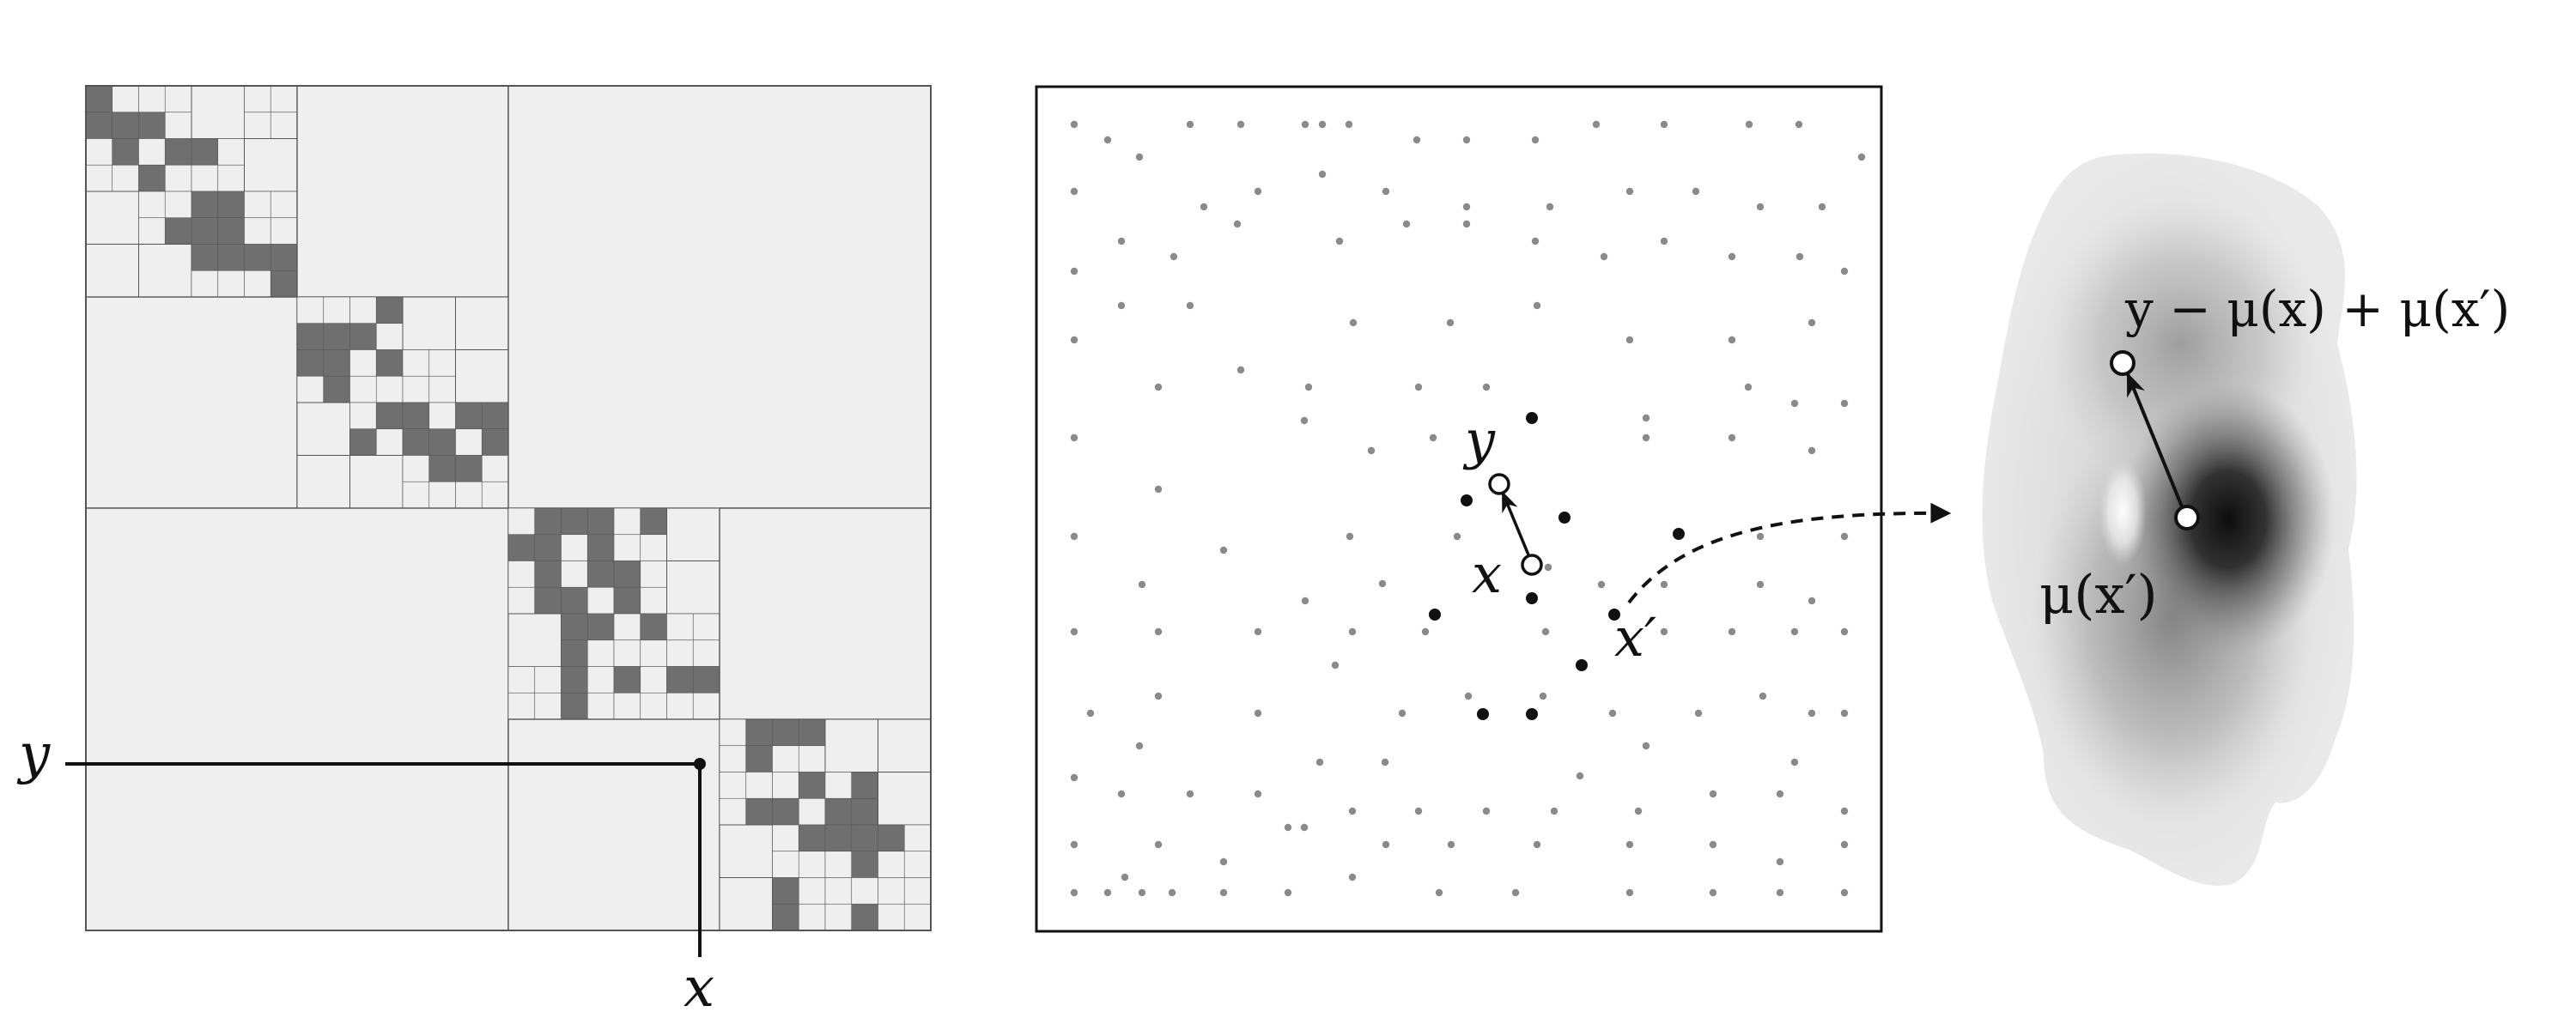 The width and height of the screenshot is (2576, 1030). What do you see at coordinates (1557, 566) in the screenshot?
I see `neighbor-points` at bounding box center [1557, 566].